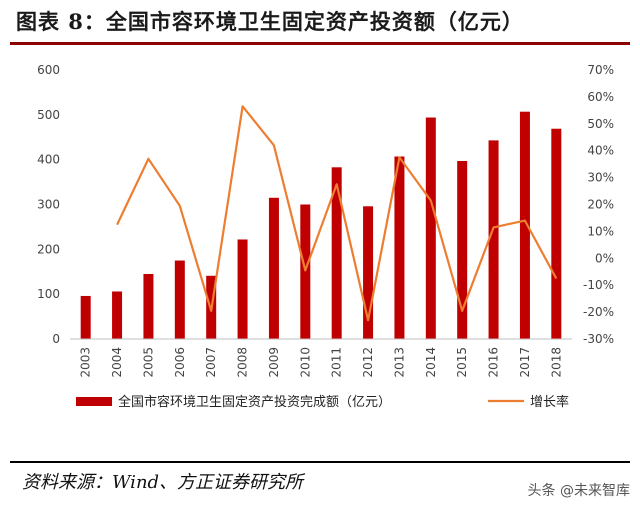  I want to click on x-tick-label: 2015, so click(462, 362).